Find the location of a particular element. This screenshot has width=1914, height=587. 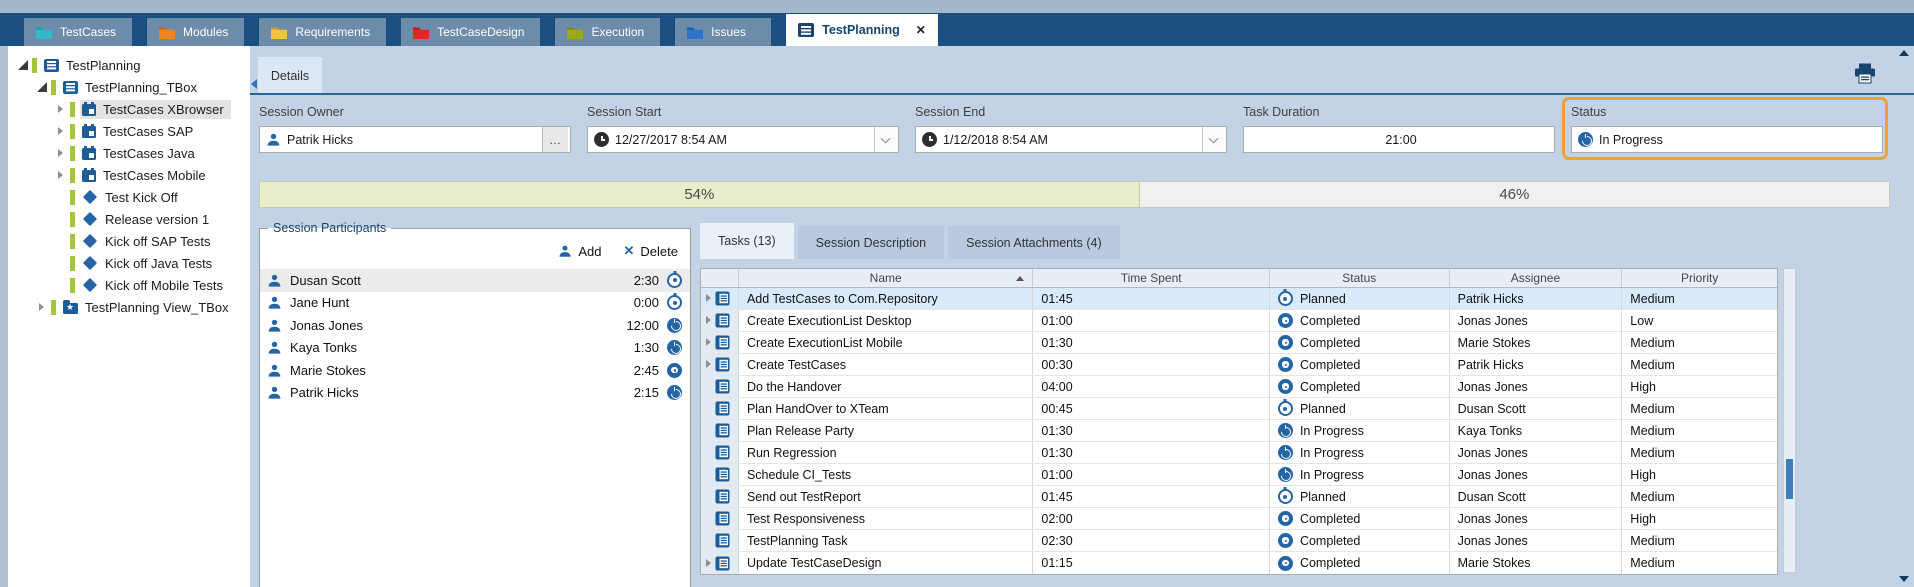

tree-item: Test Kick Off is located at coordinates (153, 197).